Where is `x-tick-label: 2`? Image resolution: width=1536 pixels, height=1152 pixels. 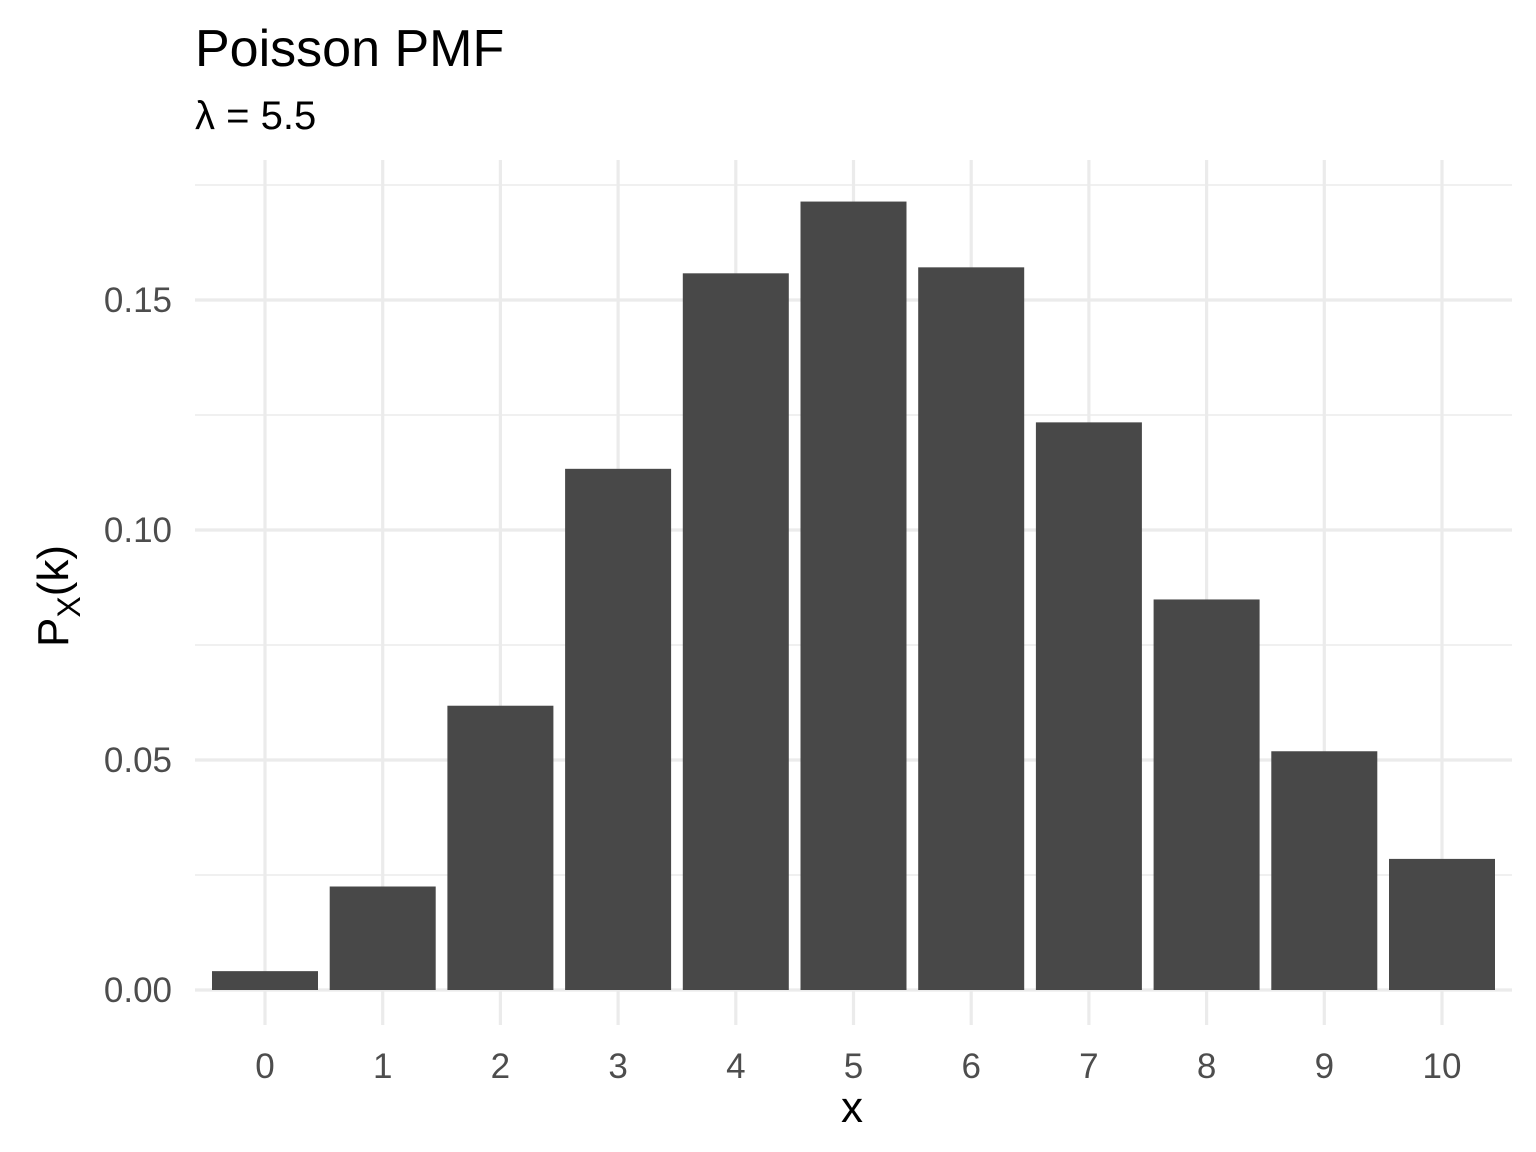 x-tick-label: 2 is located at coordinates (500, 1066).